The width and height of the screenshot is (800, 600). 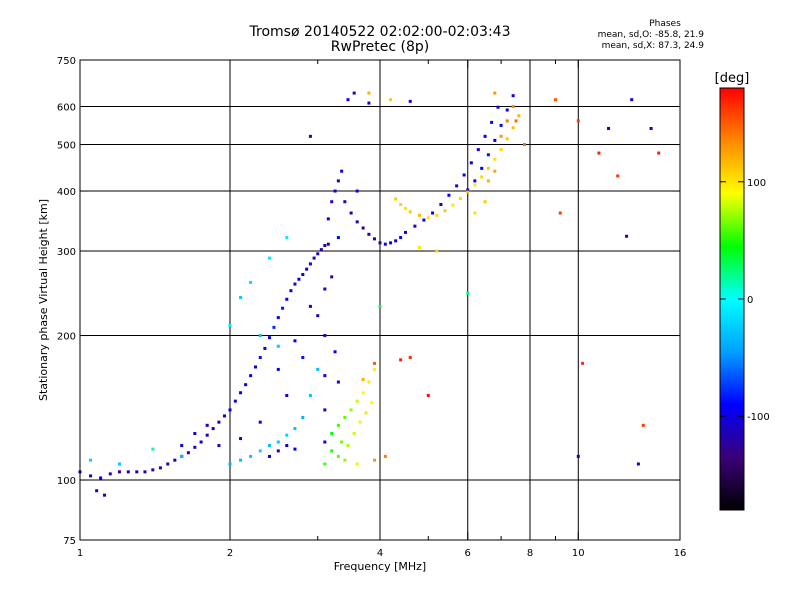 What do you see at coordinates (66, 252) in the screenshot?
I see `y-tick-label: 300` at bounding box center [66, 252].